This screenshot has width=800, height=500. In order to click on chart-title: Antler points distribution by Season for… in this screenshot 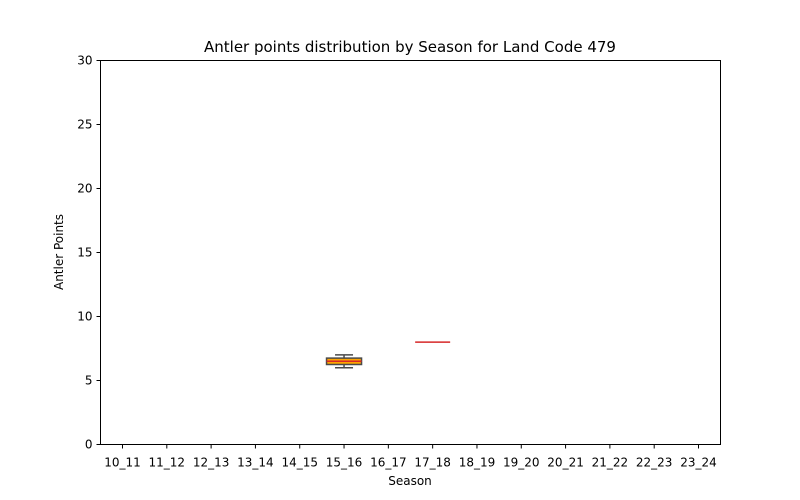, I will do `click(410, 47)`.